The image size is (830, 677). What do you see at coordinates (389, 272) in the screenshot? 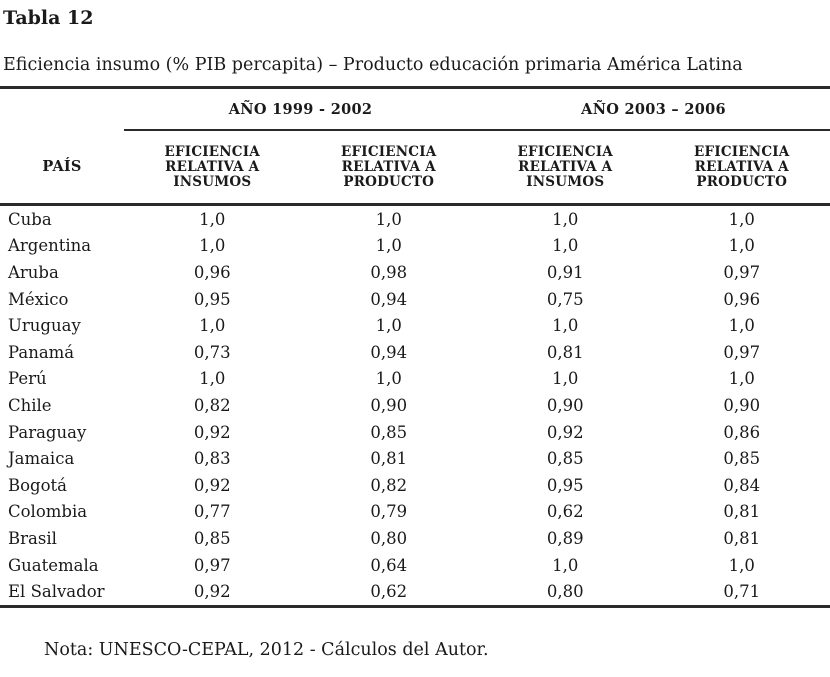
I see `cell-value: 0,98` at bounding box center [389, 272].